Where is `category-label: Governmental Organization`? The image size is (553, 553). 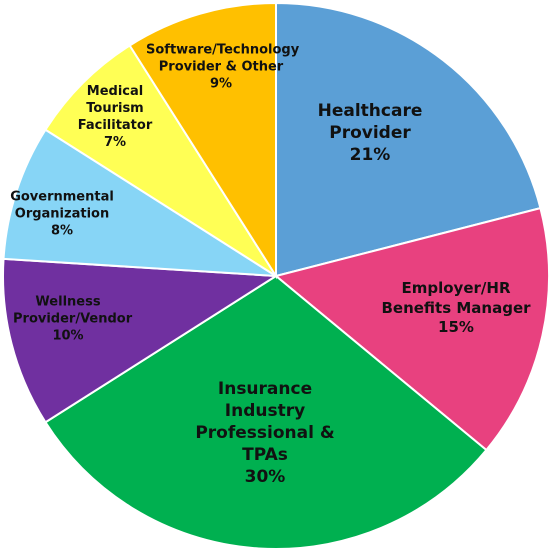 category-label: Governmental Organization is located at coordinates (62, 205).